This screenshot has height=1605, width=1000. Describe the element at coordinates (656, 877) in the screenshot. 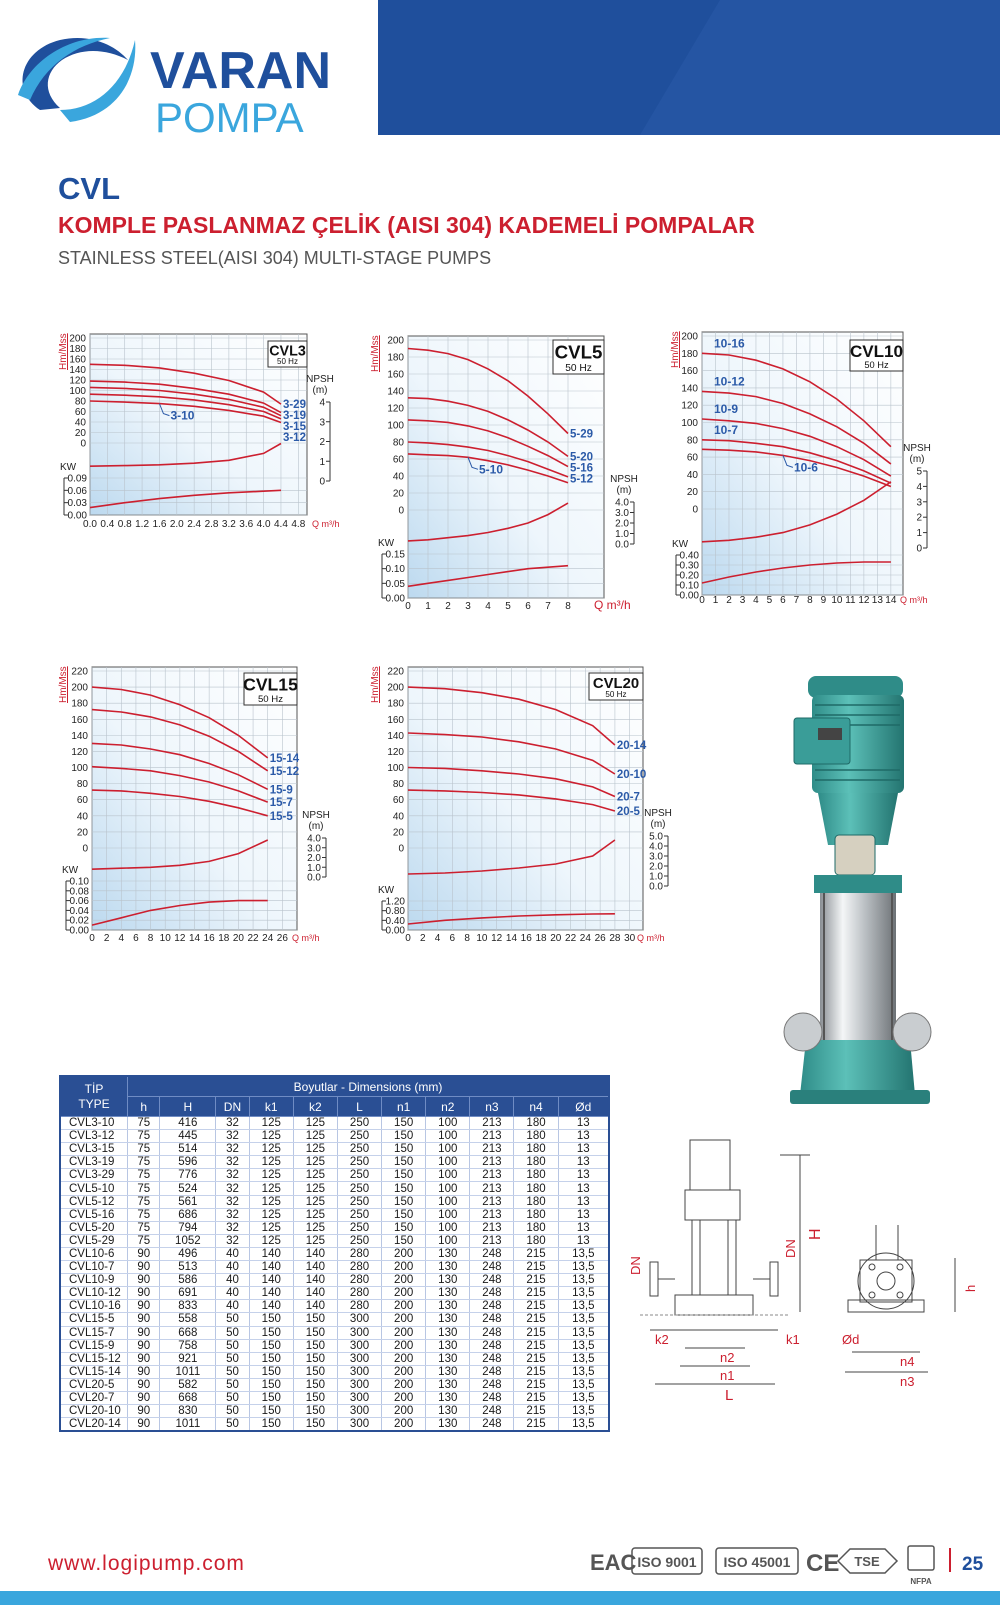

I see `npsh-tick-label: 1.0` at that location.